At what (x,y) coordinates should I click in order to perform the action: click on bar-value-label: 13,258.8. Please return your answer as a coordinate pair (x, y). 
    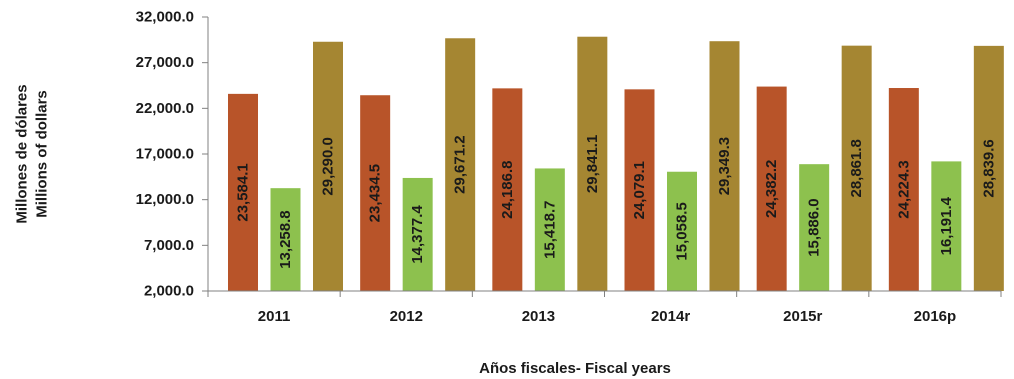
    Looking at the image, I should click on (285, 239).